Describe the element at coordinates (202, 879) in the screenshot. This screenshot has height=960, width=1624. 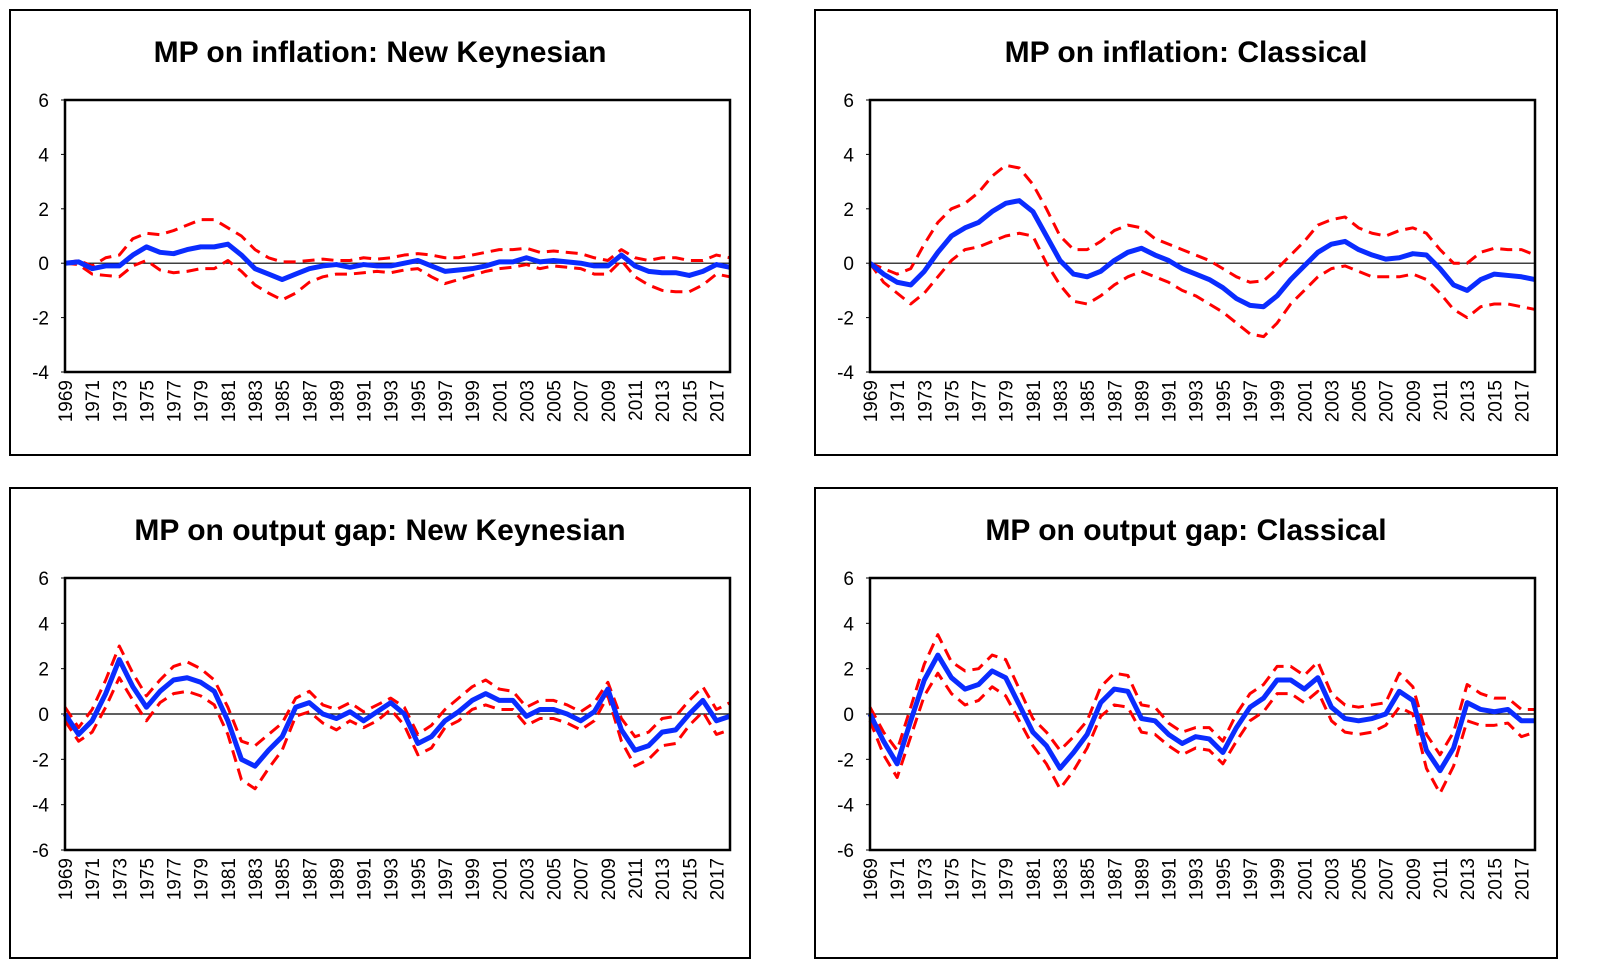
I see `x-tick-label: 1979` at that location.